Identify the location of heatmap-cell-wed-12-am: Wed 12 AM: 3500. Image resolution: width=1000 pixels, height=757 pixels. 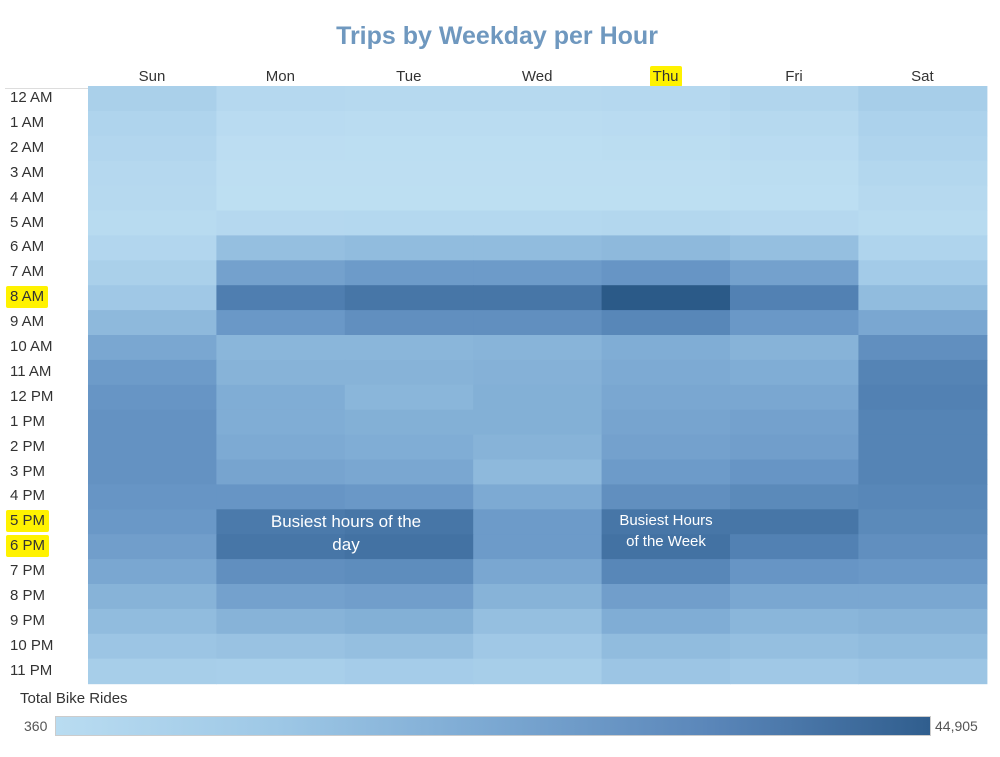
(537, 99).